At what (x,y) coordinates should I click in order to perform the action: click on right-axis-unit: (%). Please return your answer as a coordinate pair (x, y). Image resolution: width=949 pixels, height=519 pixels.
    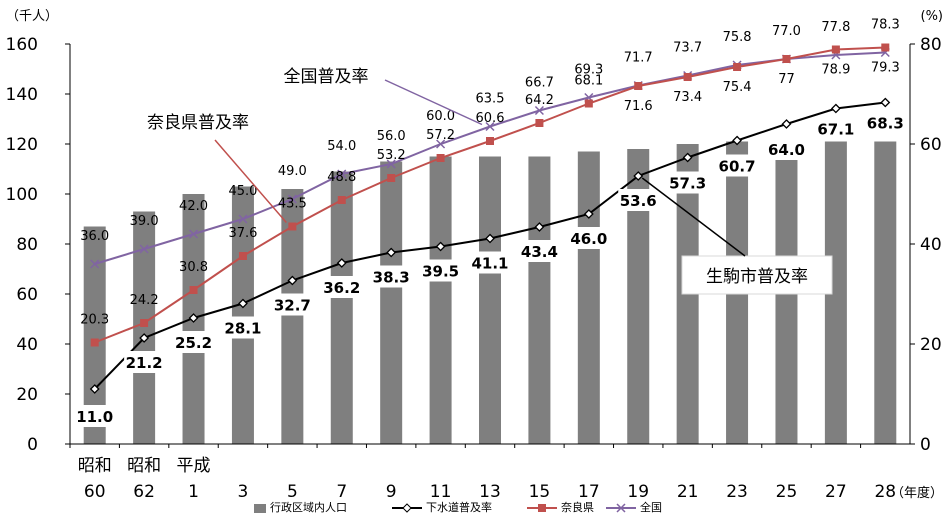
    Looking at the image, I should click on (932, 16).